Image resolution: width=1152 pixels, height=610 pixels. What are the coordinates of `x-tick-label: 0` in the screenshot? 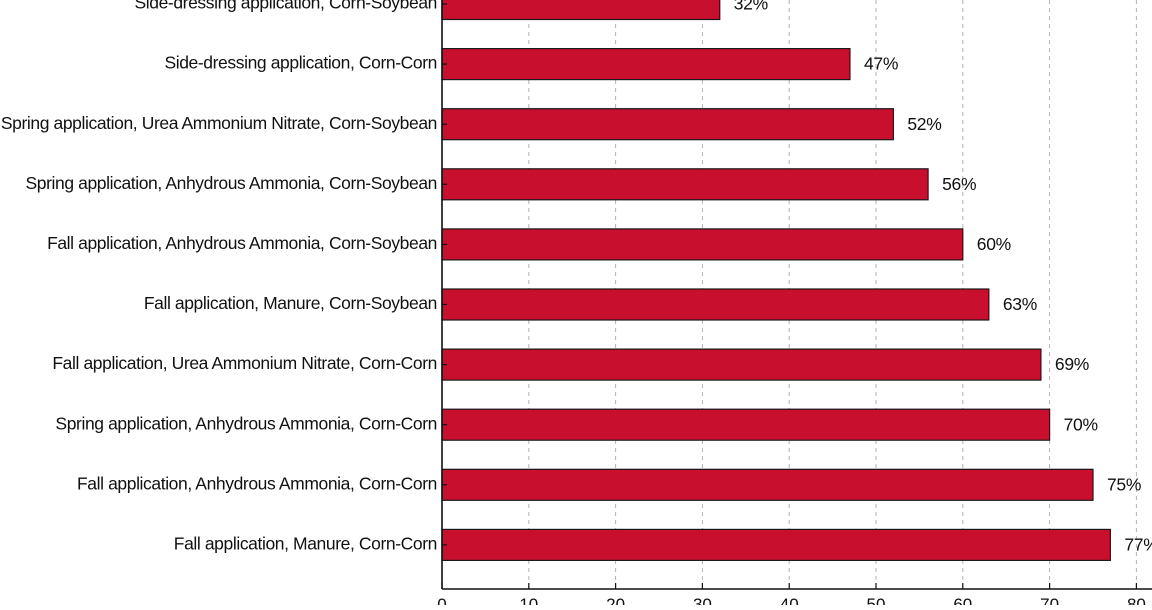 It's located at (441, 600).